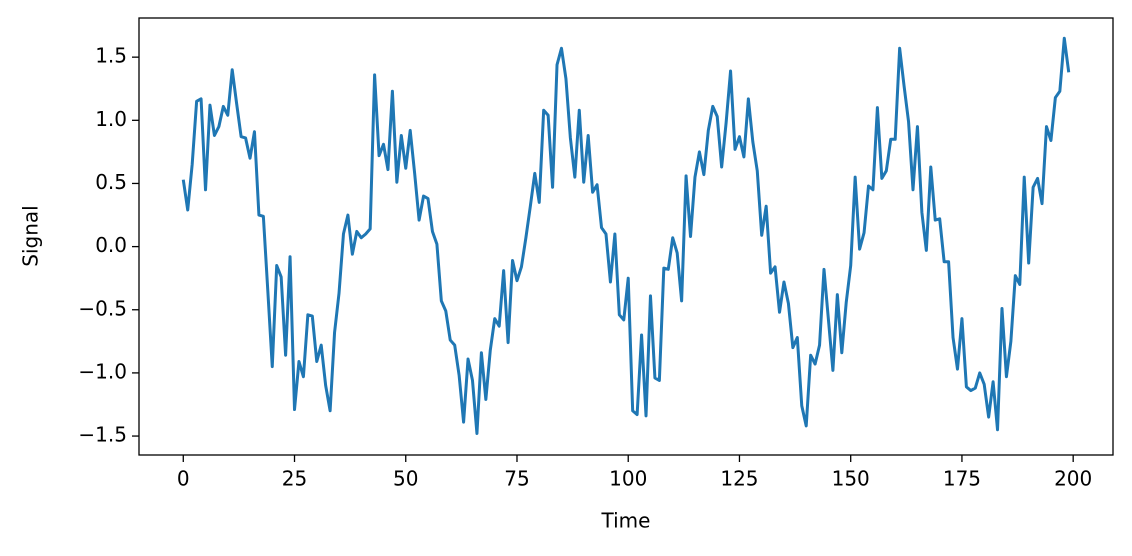 This screenshot has height=556, width=1132. What do you see at coordinates (1073, 479) in the screenshot?
I see `x-tick-label: 200` at bounding box center [1073, 479].